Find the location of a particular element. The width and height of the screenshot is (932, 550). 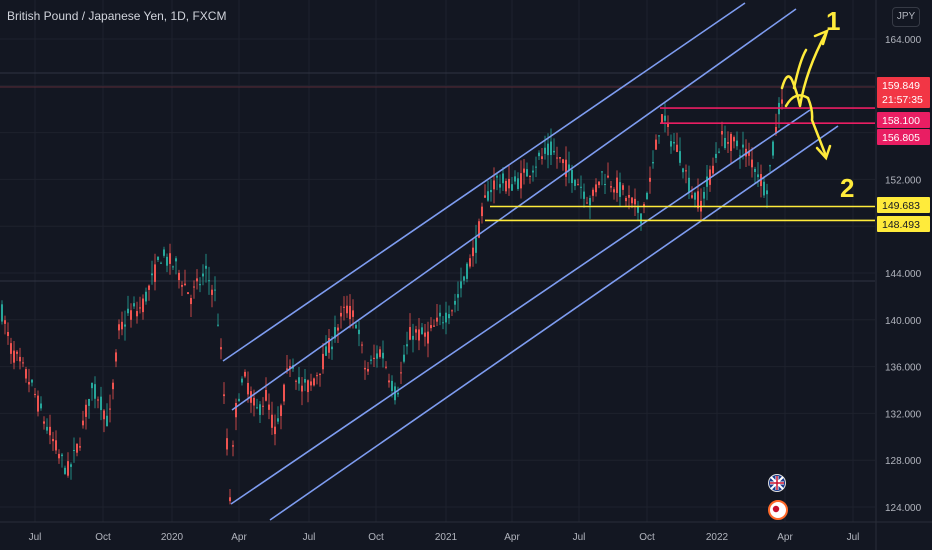

last-price-countdown: 21:57:35 is located at coordinates (902, 100).